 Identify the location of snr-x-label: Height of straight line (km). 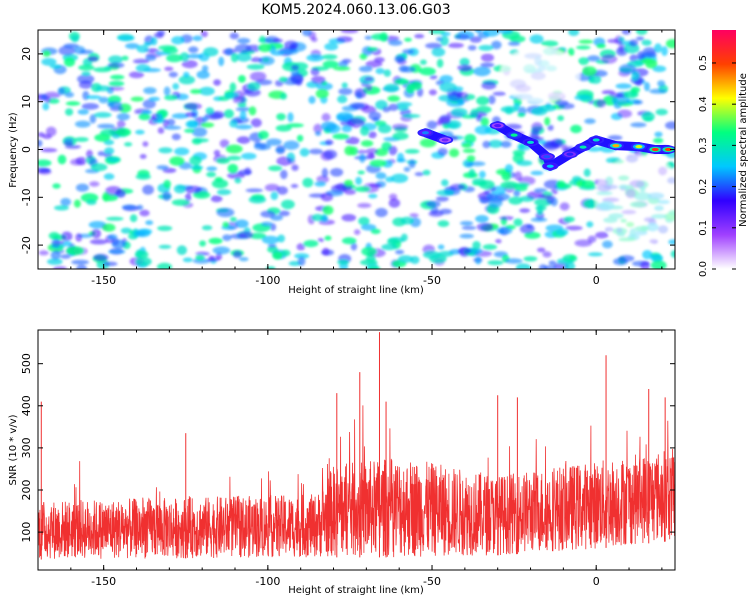
(356, 590).